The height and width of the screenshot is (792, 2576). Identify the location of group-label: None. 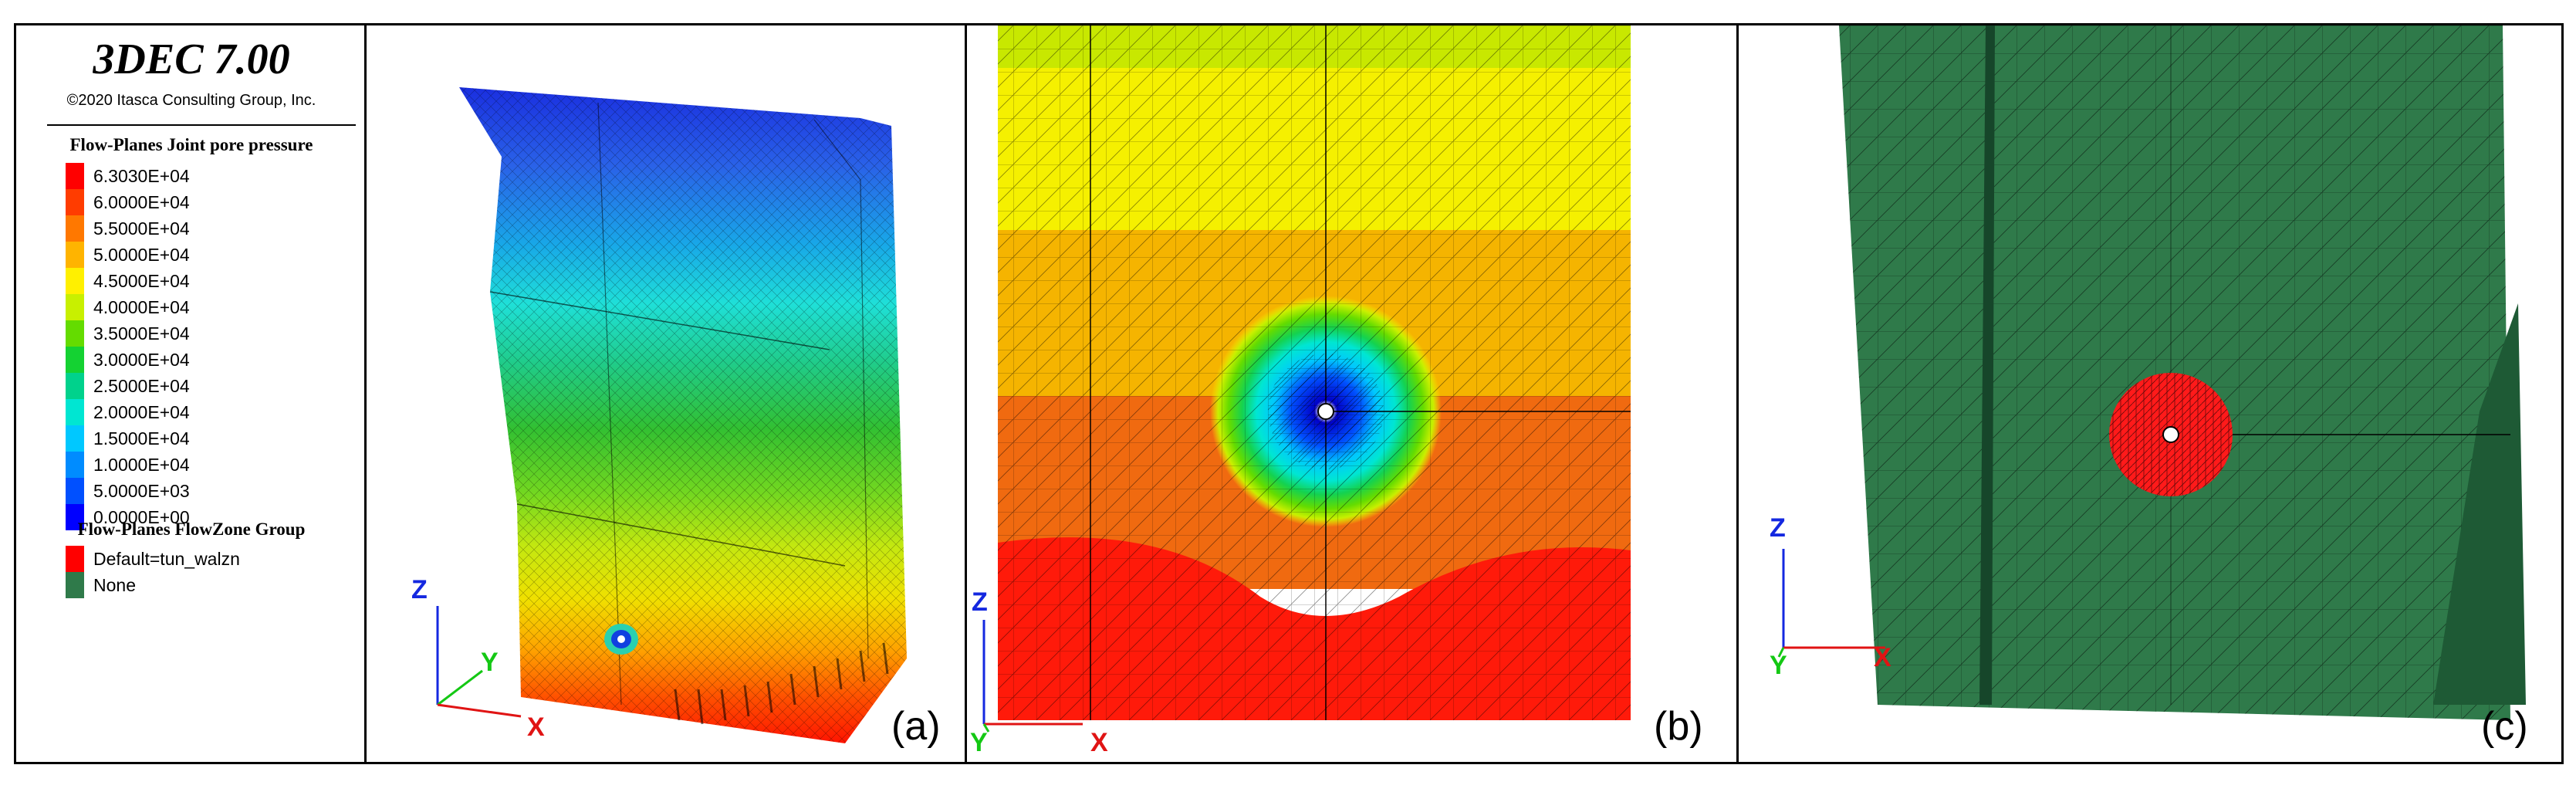
(114, 584).